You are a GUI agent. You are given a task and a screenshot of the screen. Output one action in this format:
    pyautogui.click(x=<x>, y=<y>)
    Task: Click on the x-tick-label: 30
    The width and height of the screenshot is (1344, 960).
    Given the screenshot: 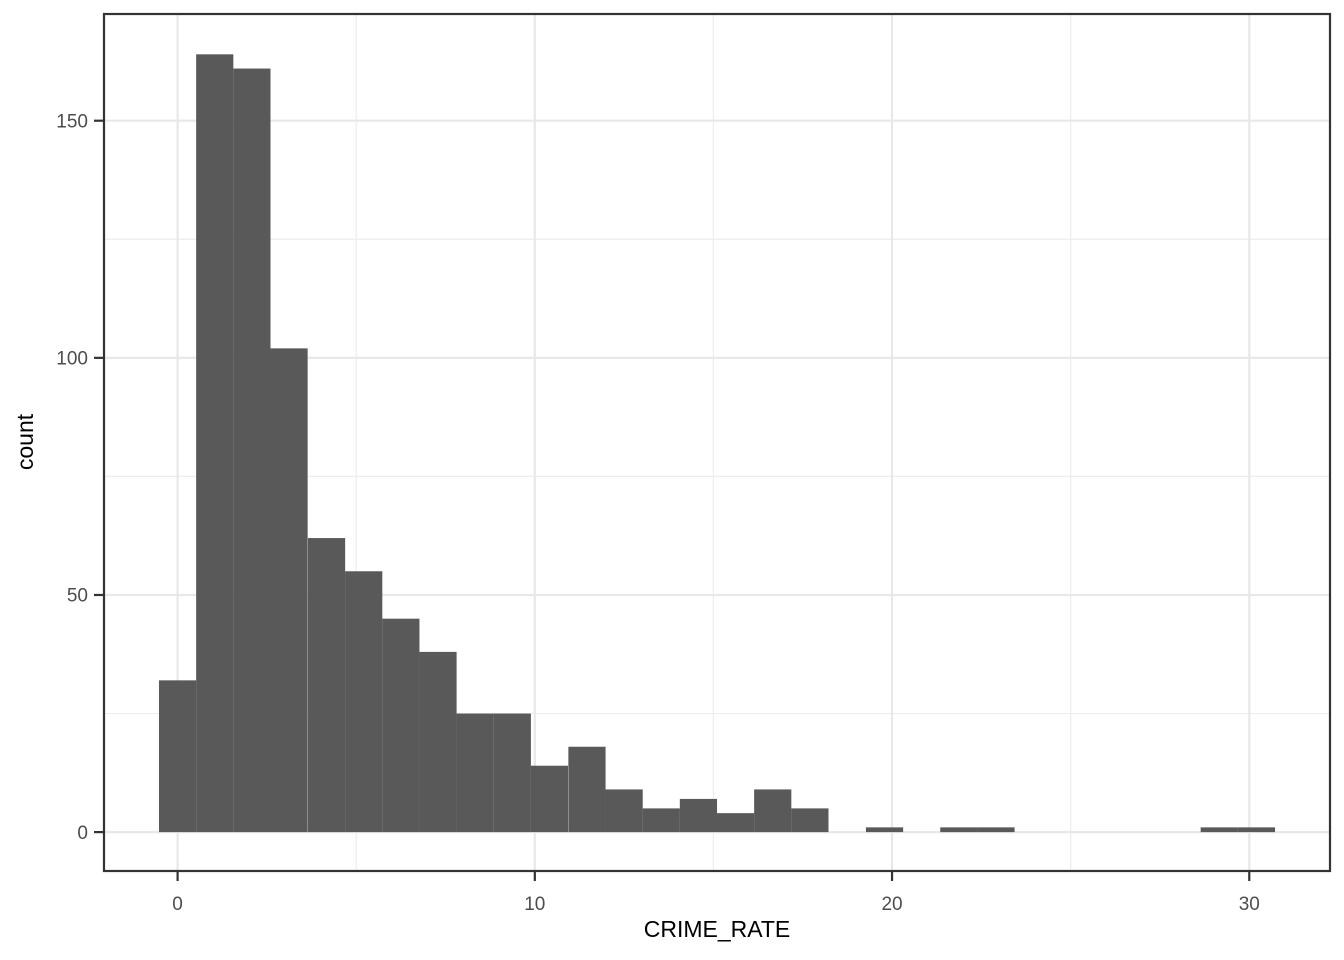 What is the action you would take?
    pyautogui.click(x=1249, y=904)
    